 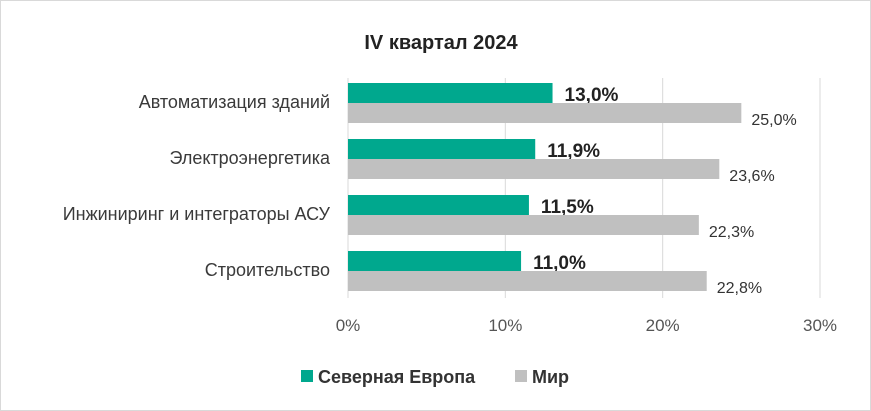 I want to click on category-label: Строительство, so click(x=267, y=270).